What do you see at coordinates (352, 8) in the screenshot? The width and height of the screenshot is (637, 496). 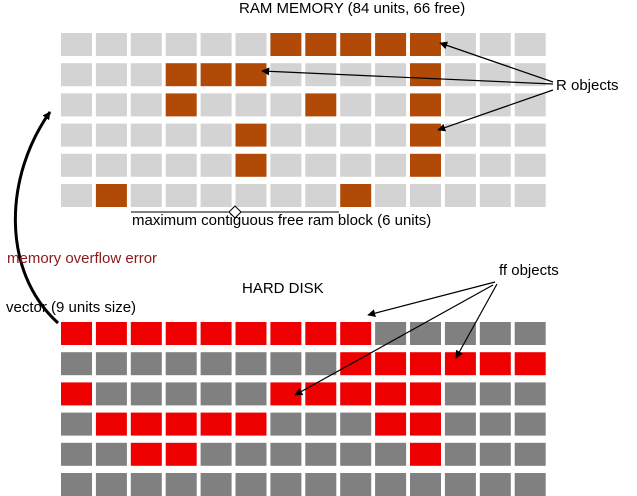 I see `ram-title: RAM MEMORY (84 units, 66 free)` at bounding box center [352, 8].